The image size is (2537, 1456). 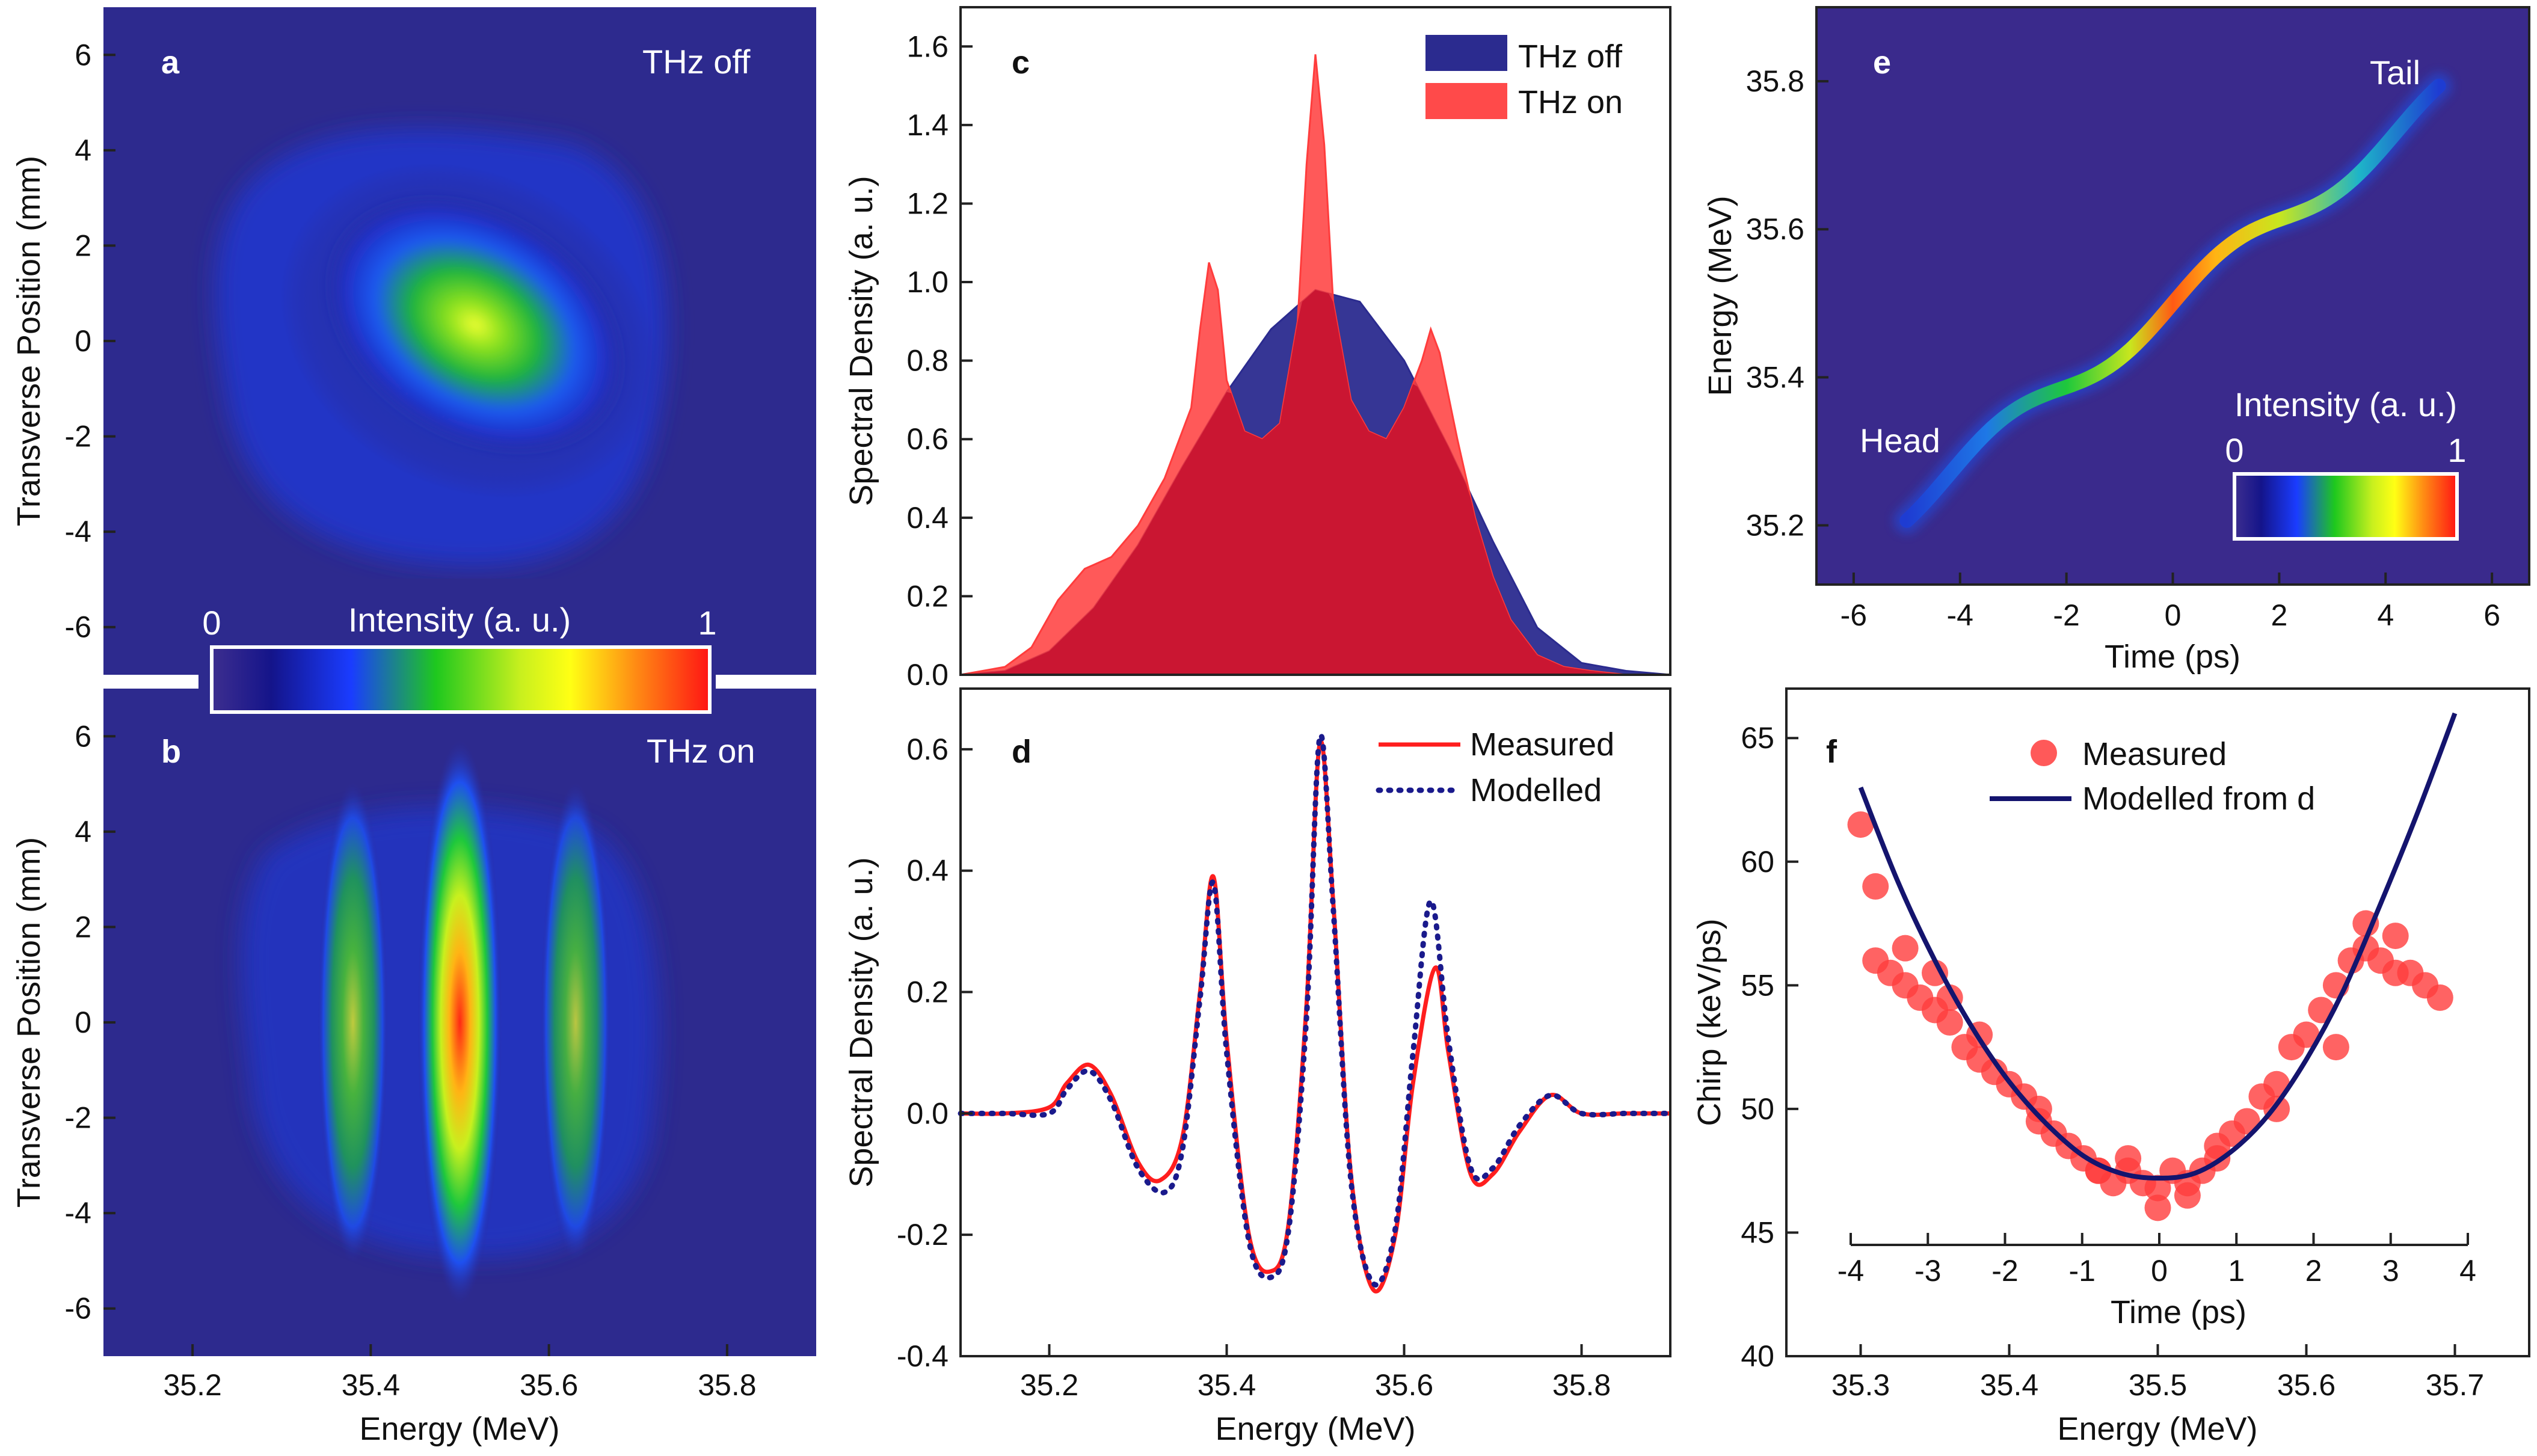 What do you see at coordinates (90, 341) in the screenshot?
I see `panel-a-y-axis: 6 4 2 0 -2 -4 -6` at bounding box center [90, 341].